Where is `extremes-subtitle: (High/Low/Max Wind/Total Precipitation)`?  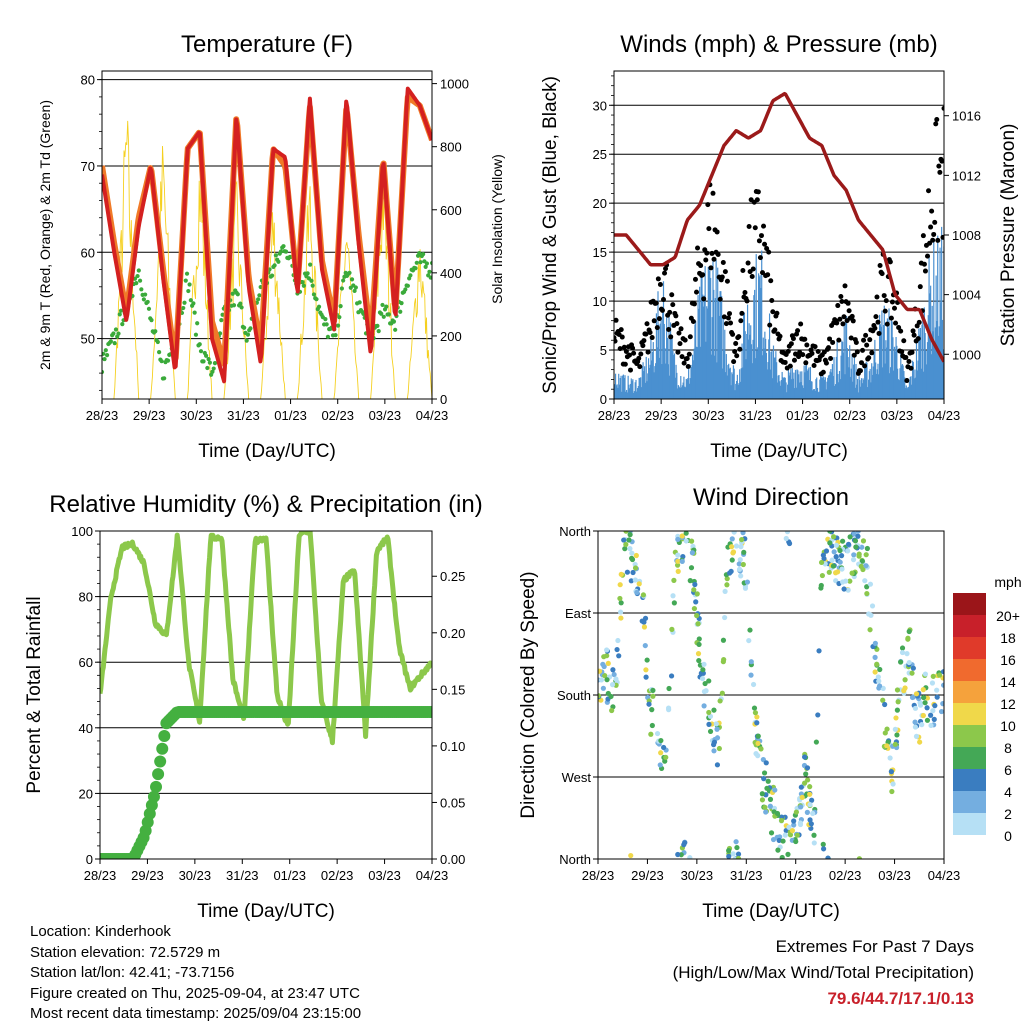
extremes-subtitle: (High/Low/Max Wind/Total Precipitation) is located at coordinates (823, 972).